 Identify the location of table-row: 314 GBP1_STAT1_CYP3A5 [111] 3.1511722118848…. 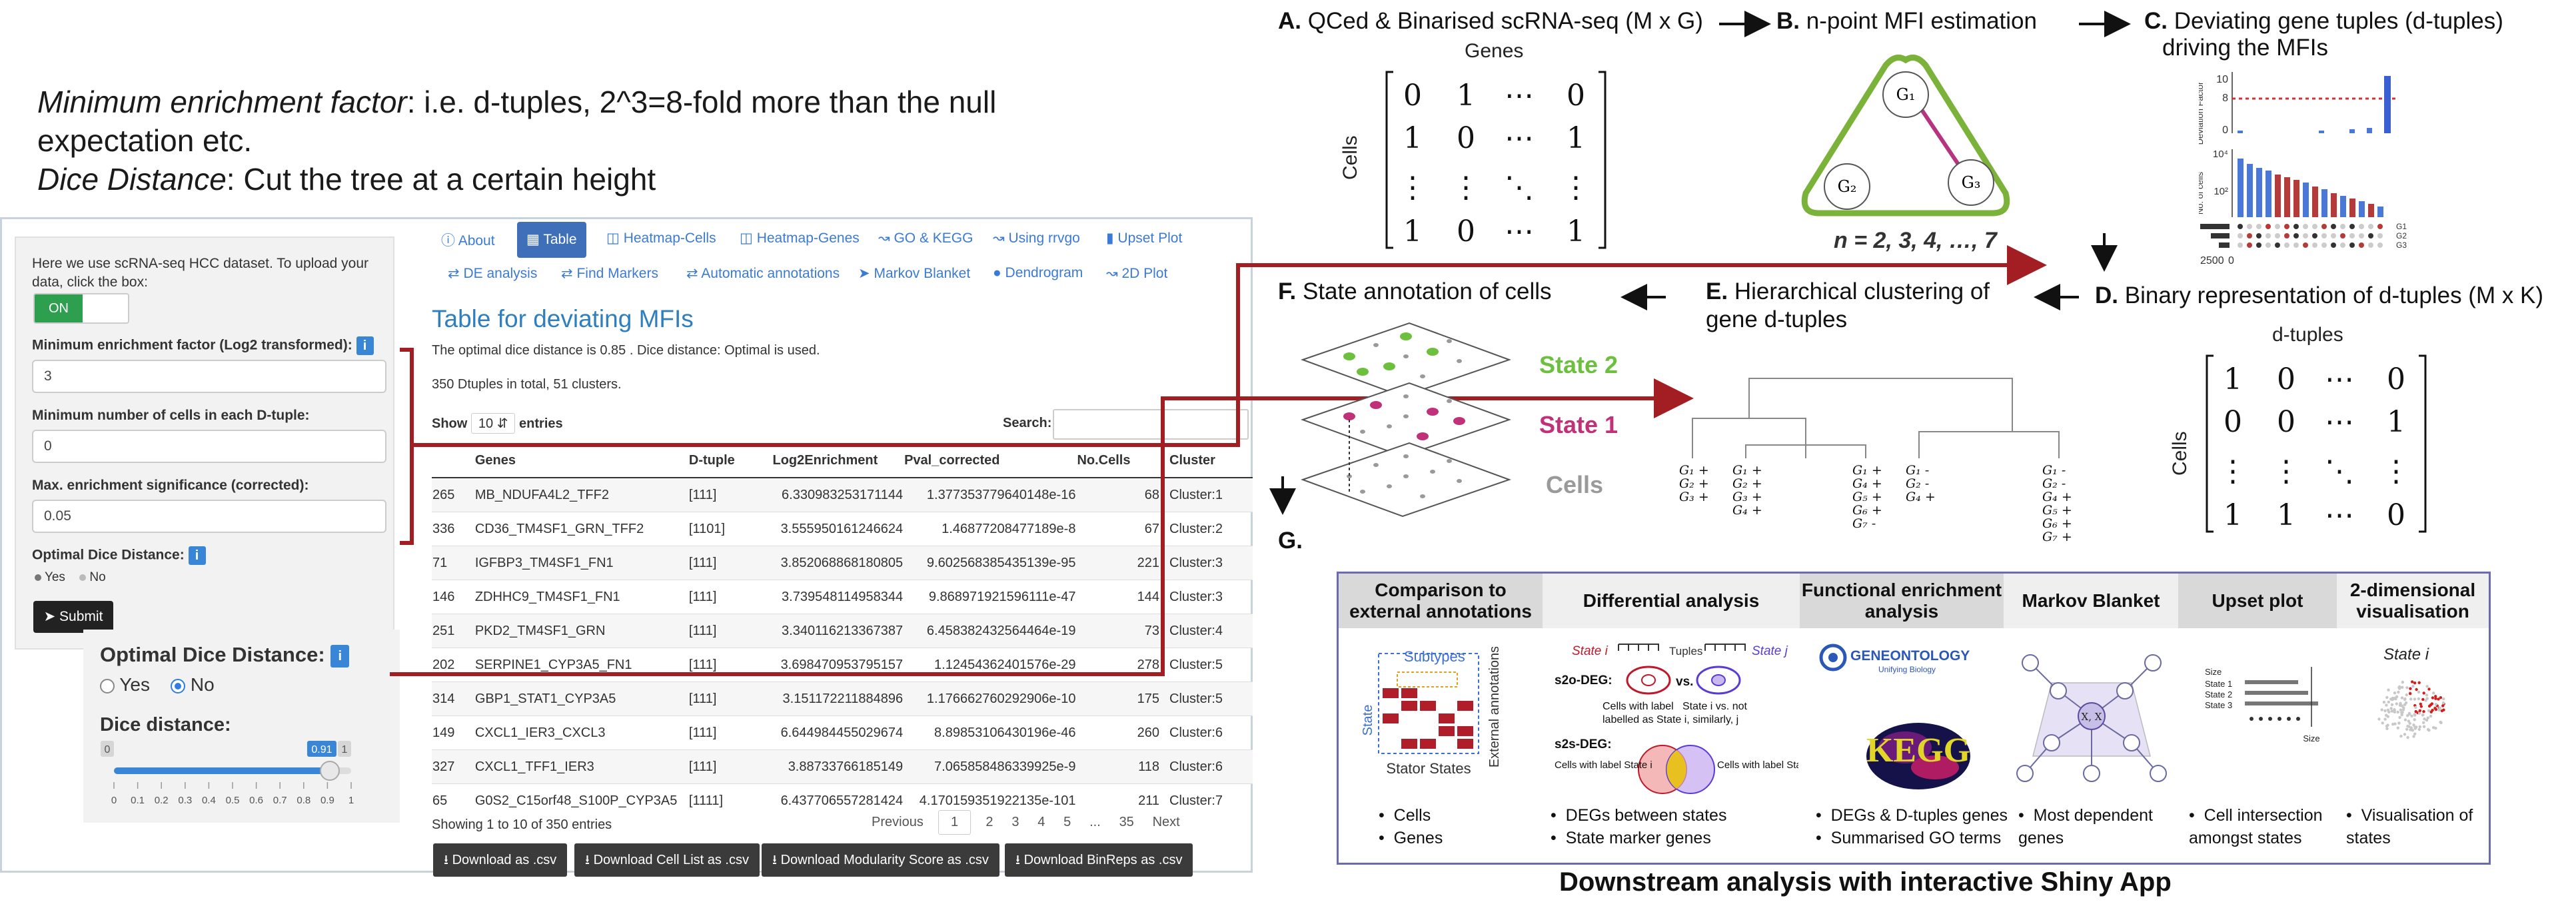
(843, 699).